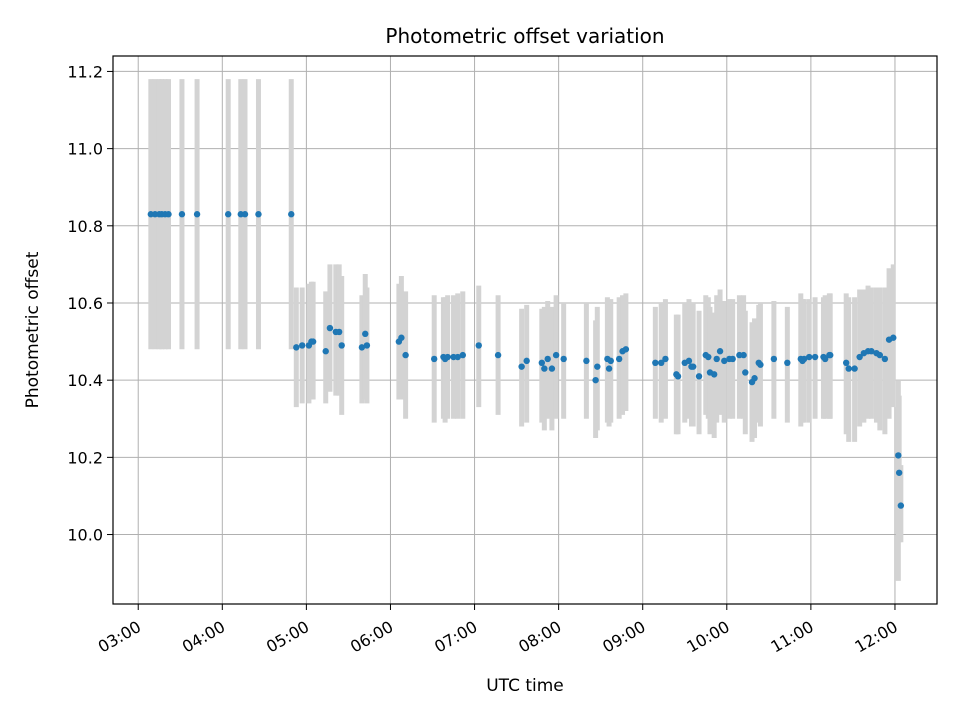  Describe the element at coordinates (85, 457) in the screenshot. I see `y-tick-label: 10.2` at that location.